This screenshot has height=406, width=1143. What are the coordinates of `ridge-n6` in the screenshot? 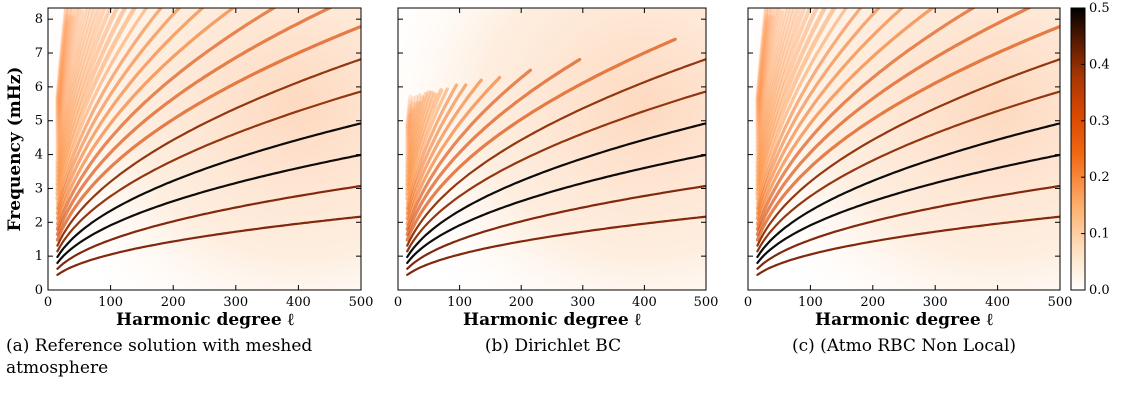 It's located at (208, 133).